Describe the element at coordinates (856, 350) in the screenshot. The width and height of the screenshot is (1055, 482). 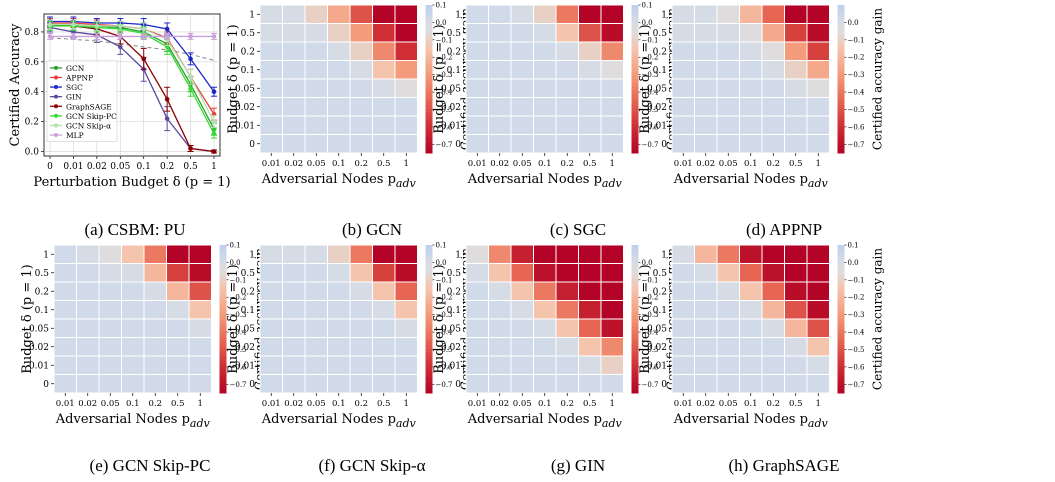
I see `colorbar-tick-label: −0.5` at that location.